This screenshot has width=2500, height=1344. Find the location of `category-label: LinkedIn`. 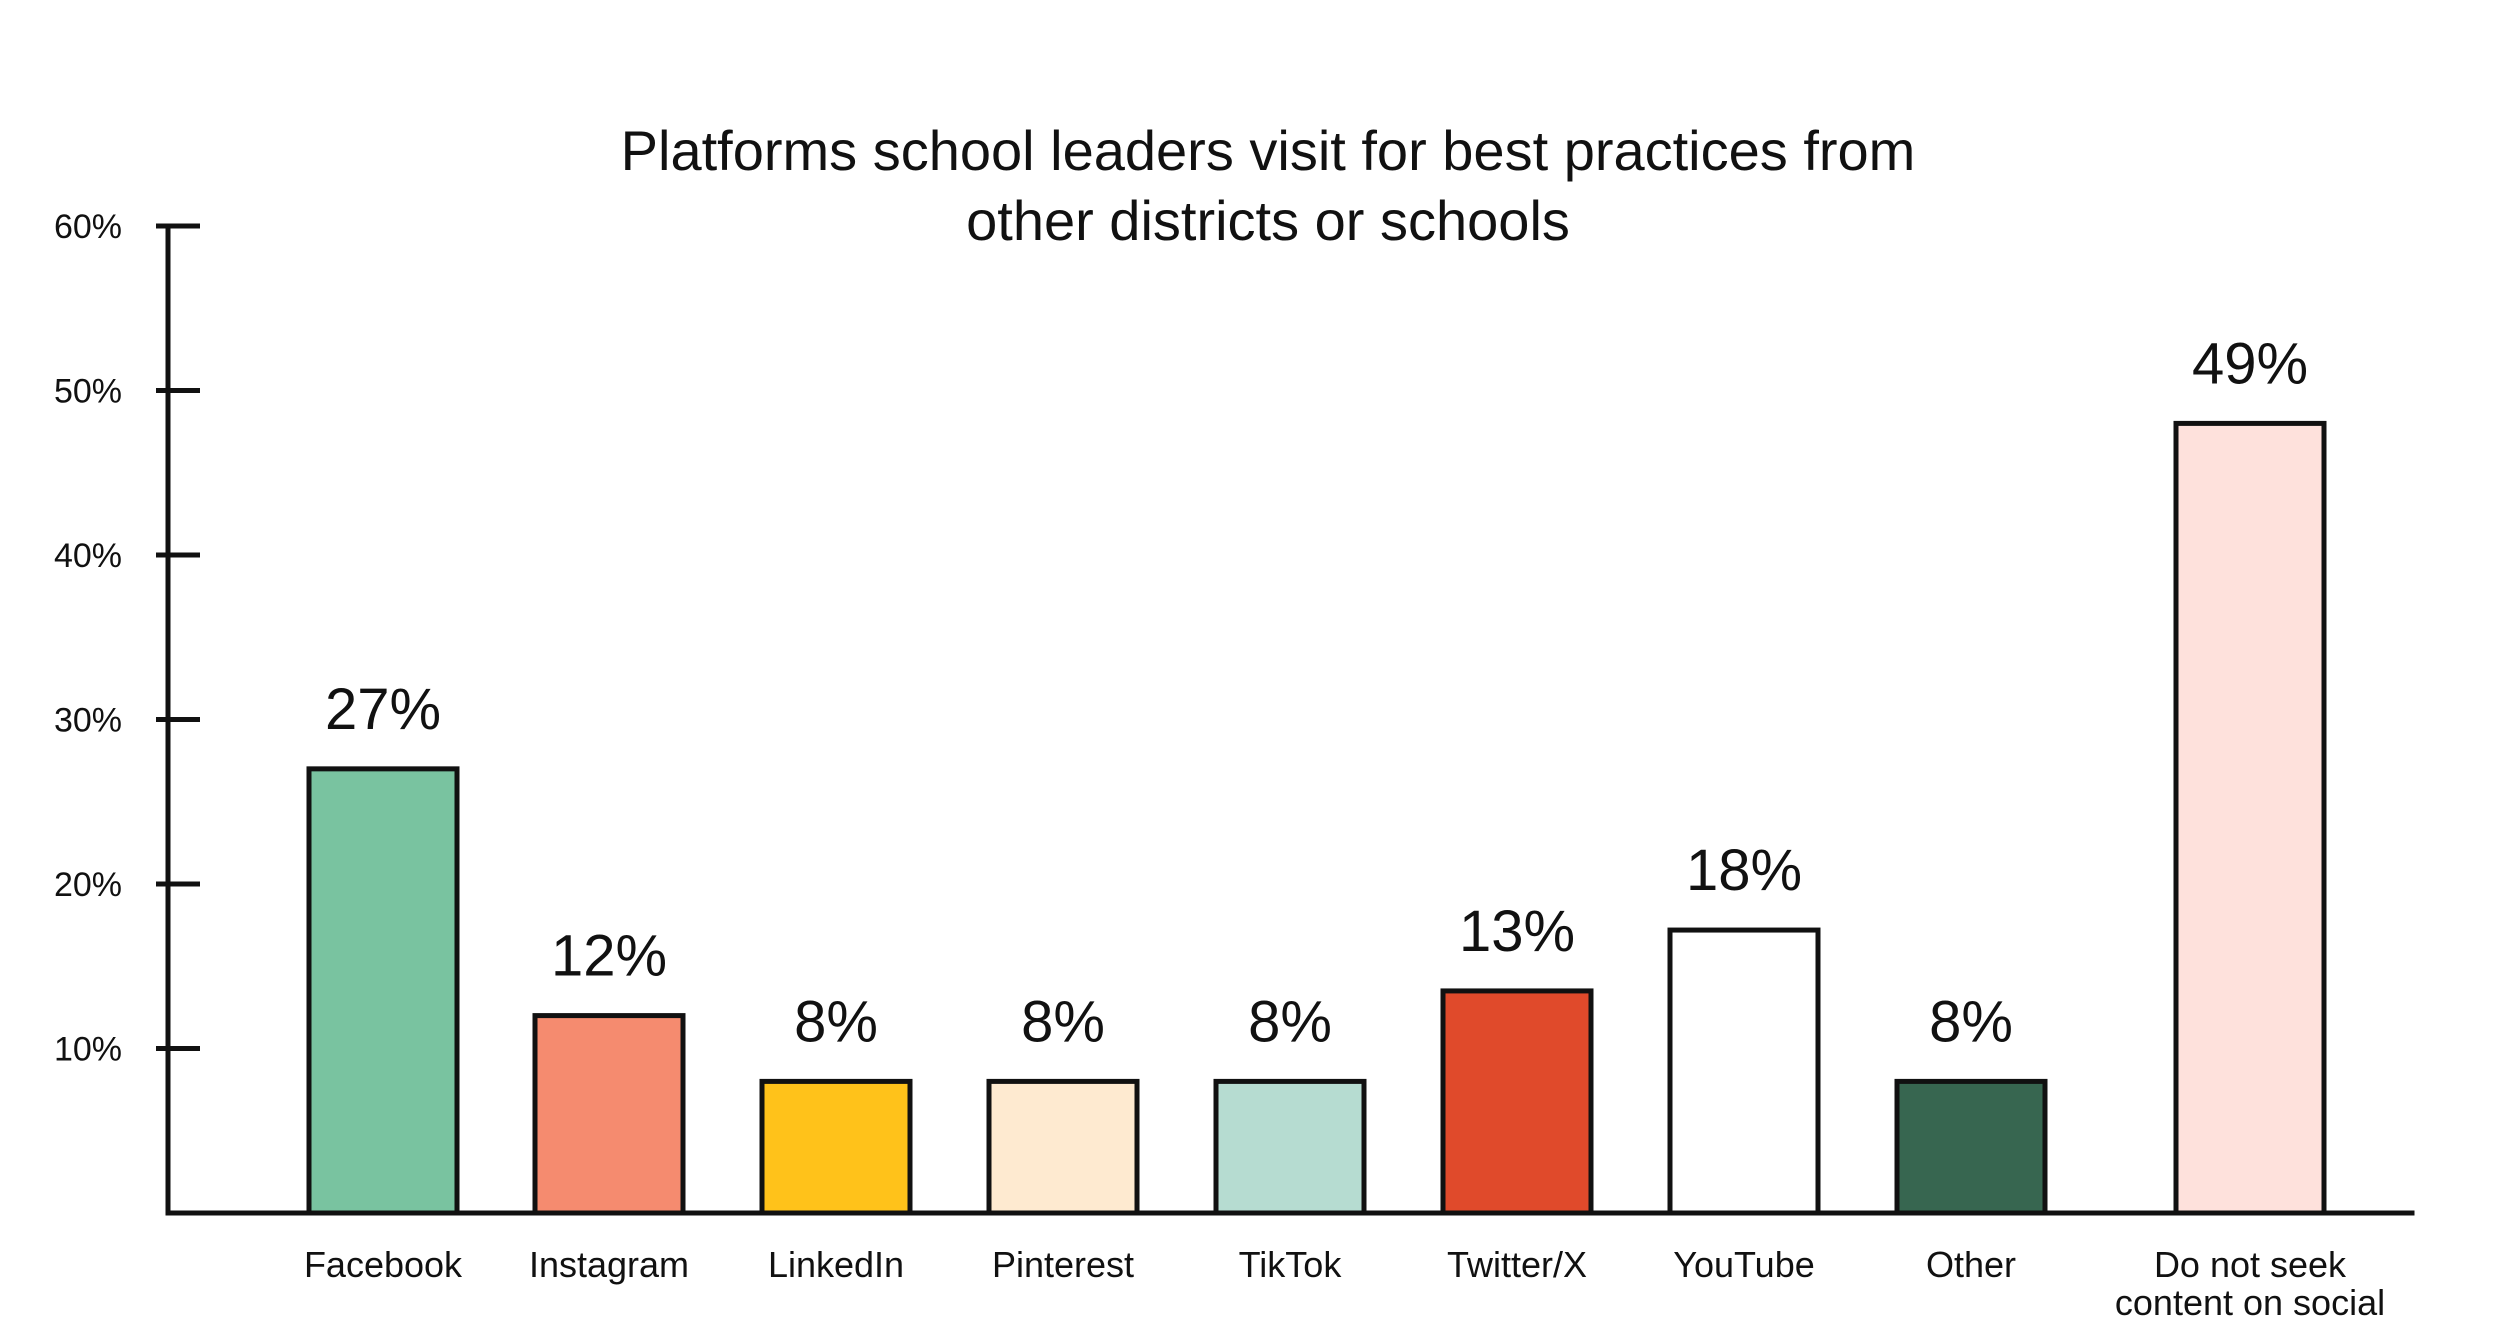

category-label: LinkedIn is located at coordinates (836, 1264).